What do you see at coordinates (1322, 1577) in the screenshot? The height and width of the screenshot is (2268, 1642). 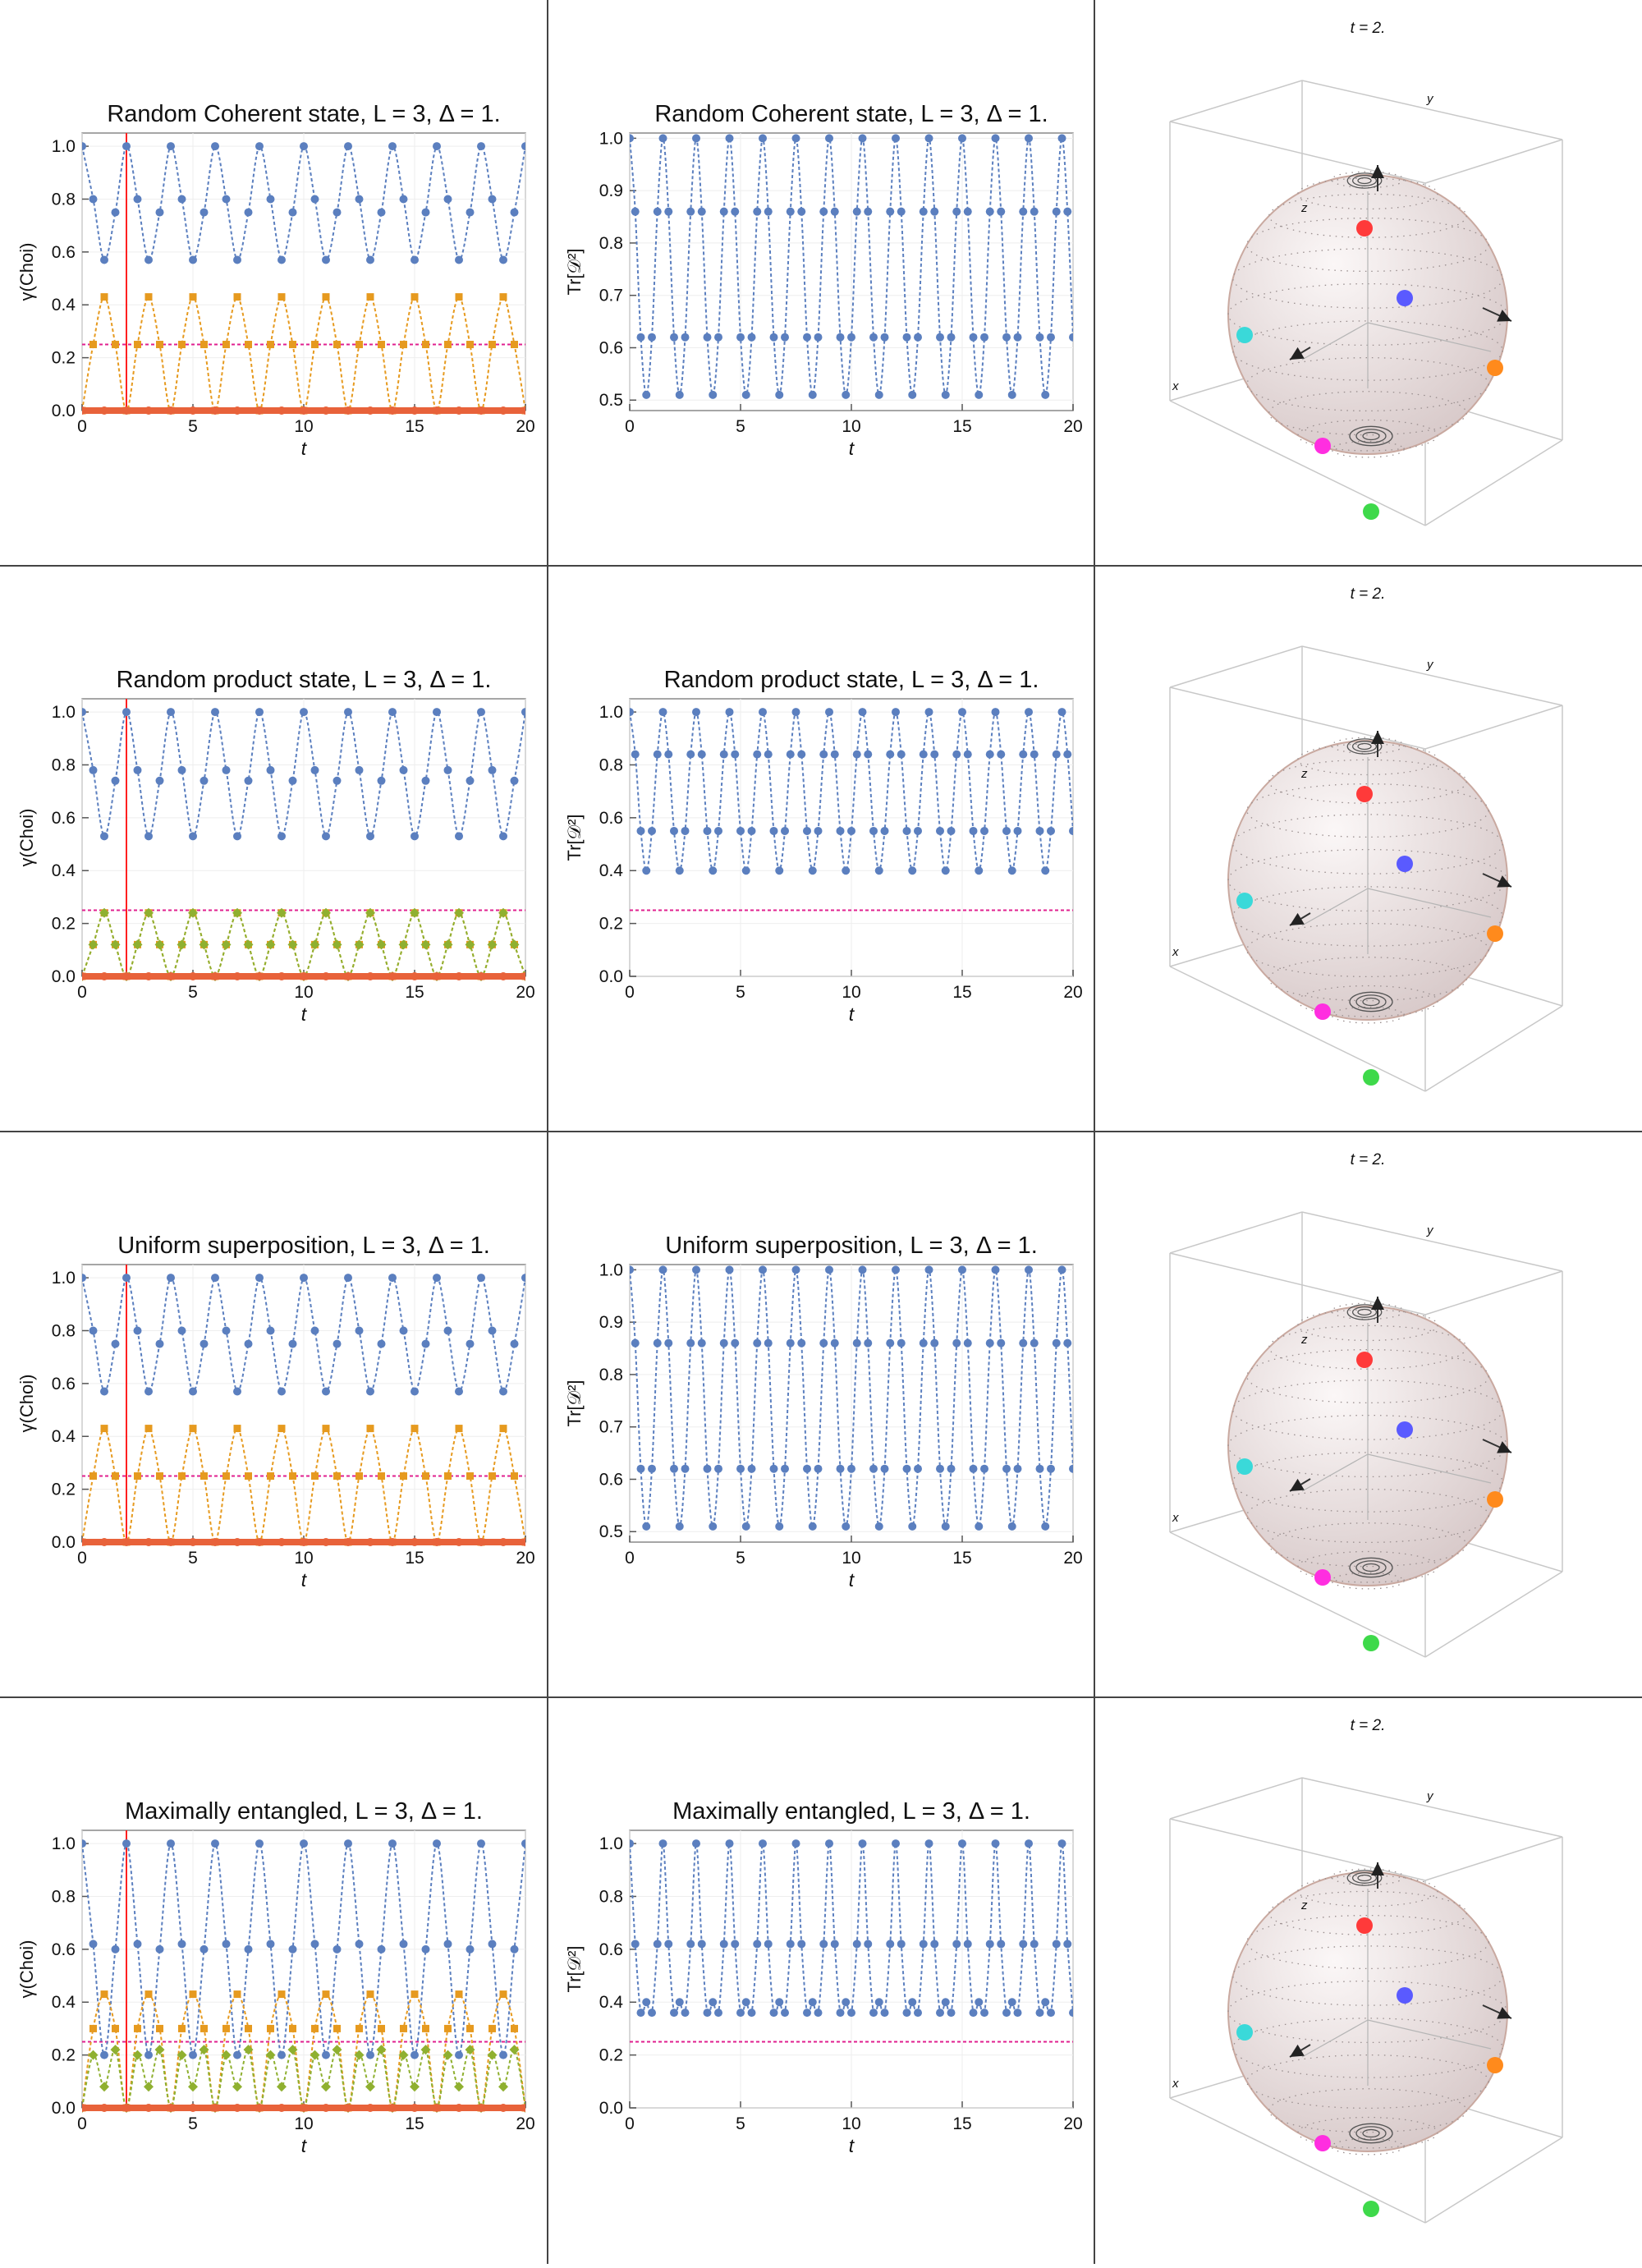 I see `state-marker-front-left` at bounding box center [1322, 1577].